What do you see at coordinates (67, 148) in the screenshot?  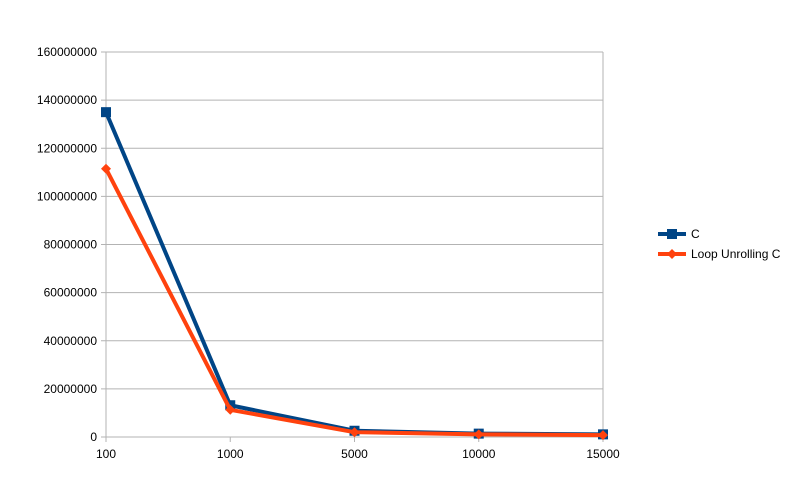 I see `y-tick-label: 120000000` at bounding box center [67, 148].